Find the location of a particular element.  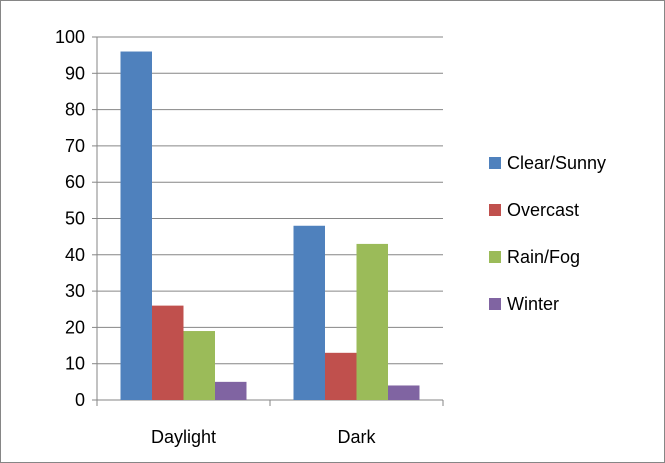

y-tick-label: 50 is located at coordinates (75, 219).